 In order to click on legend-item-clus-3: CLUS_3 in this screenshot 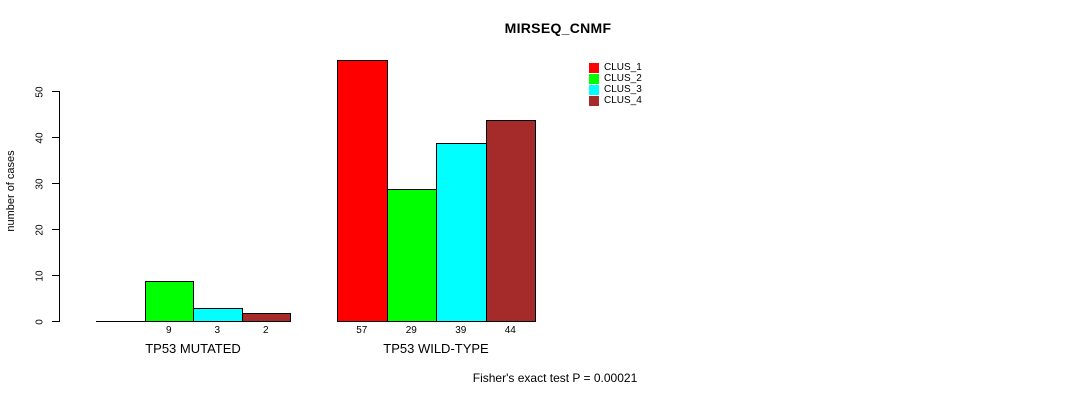, I will do `click(615, 89)`.